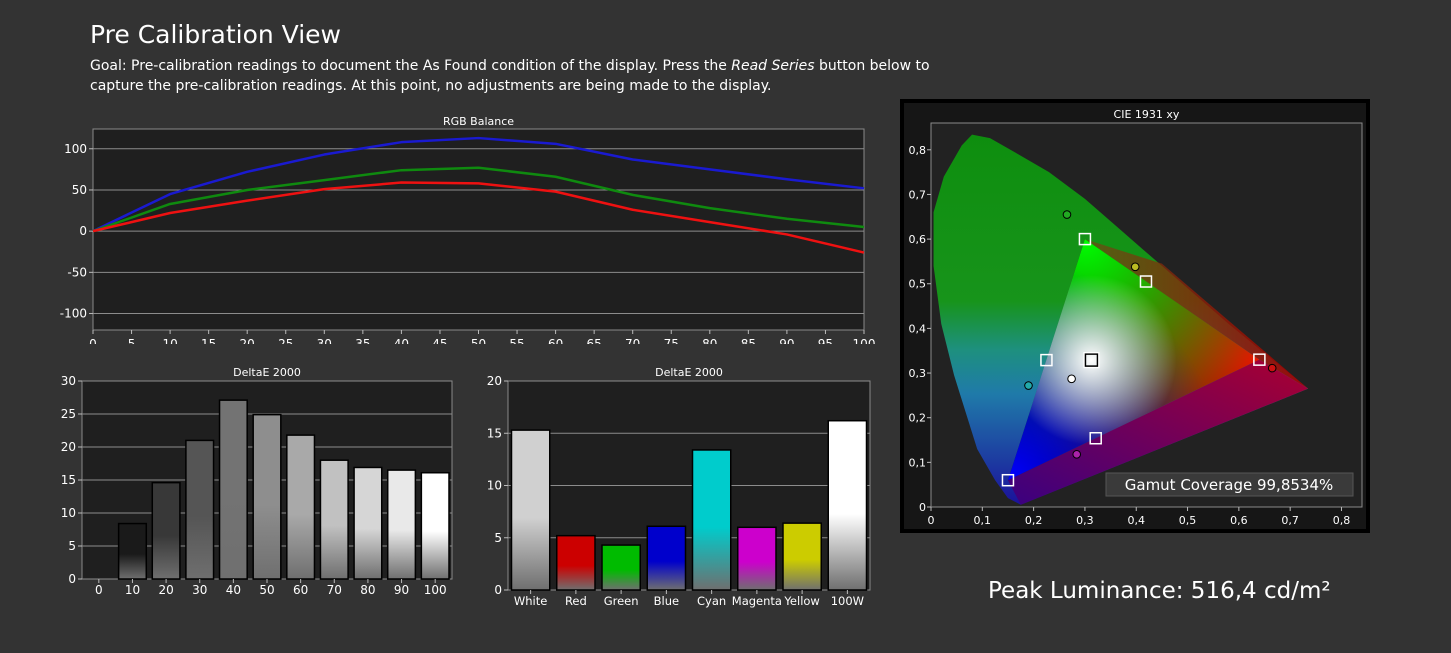 The image size is (1451, 653). Describe the element at coordinates (79, 190) in the screenshot. I see `y-tick-label: 50` at that location.